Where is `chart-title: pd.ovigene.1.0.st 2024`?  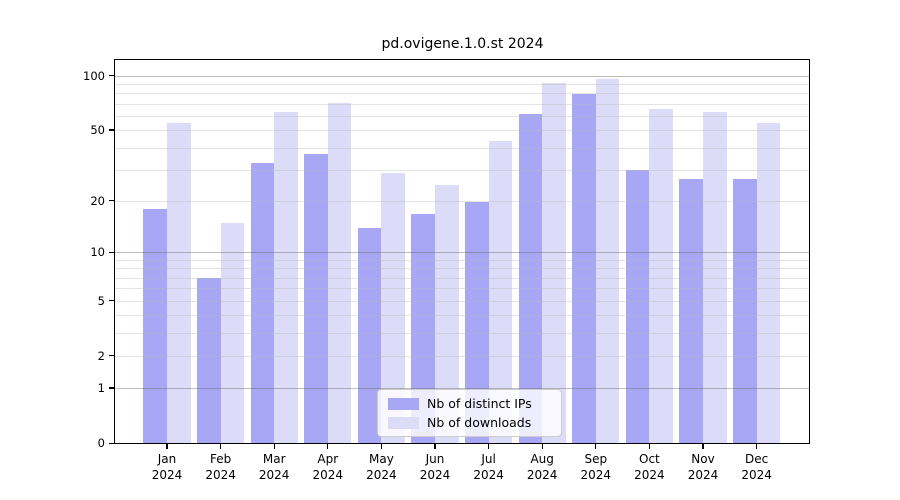
chart-title: pd.ovigene.1.0.st 2024 is located at coordinates (462, 44).